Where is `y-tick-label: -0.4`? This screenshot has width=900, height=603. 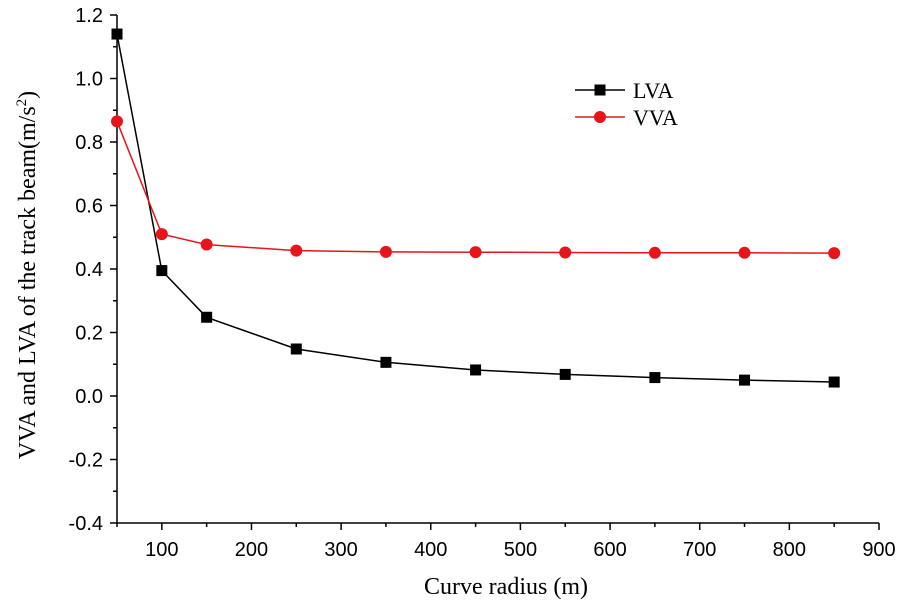
y-tick-label: -0.4 is located at coordinates (86, 524).